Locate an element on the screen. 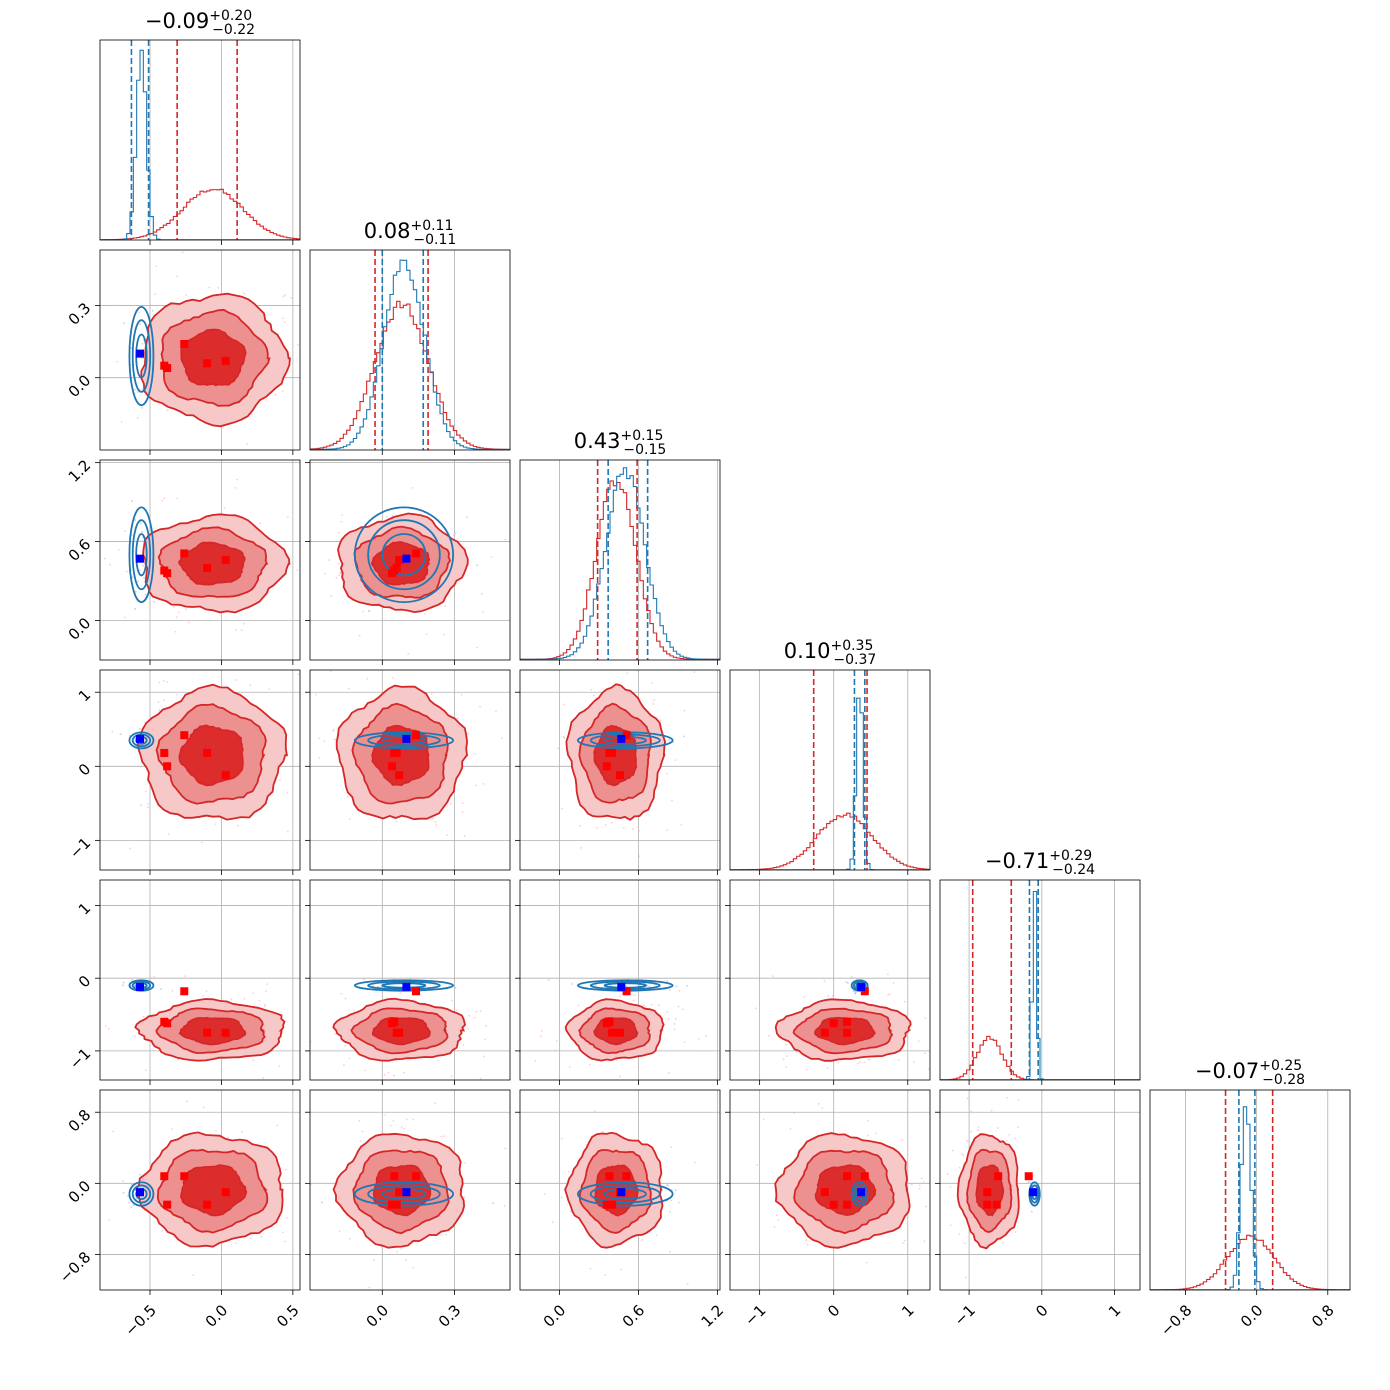 Image resolution: width=1390 pixels, height=1390 pixels. title-value: −0.09 is located at coordinates (177, 21).